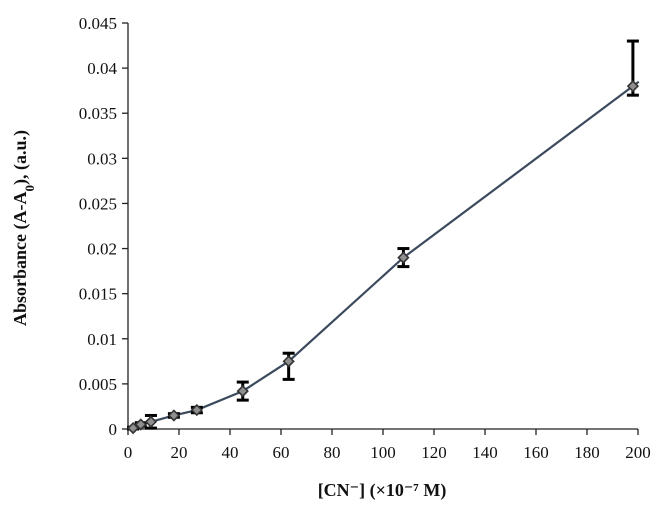 The height and width of the screenshot is (512, 656). What do you see at coordinates (434, 452) in the screenshot?
I see `x-tick-label: 120` at bounding box center [434, 452].